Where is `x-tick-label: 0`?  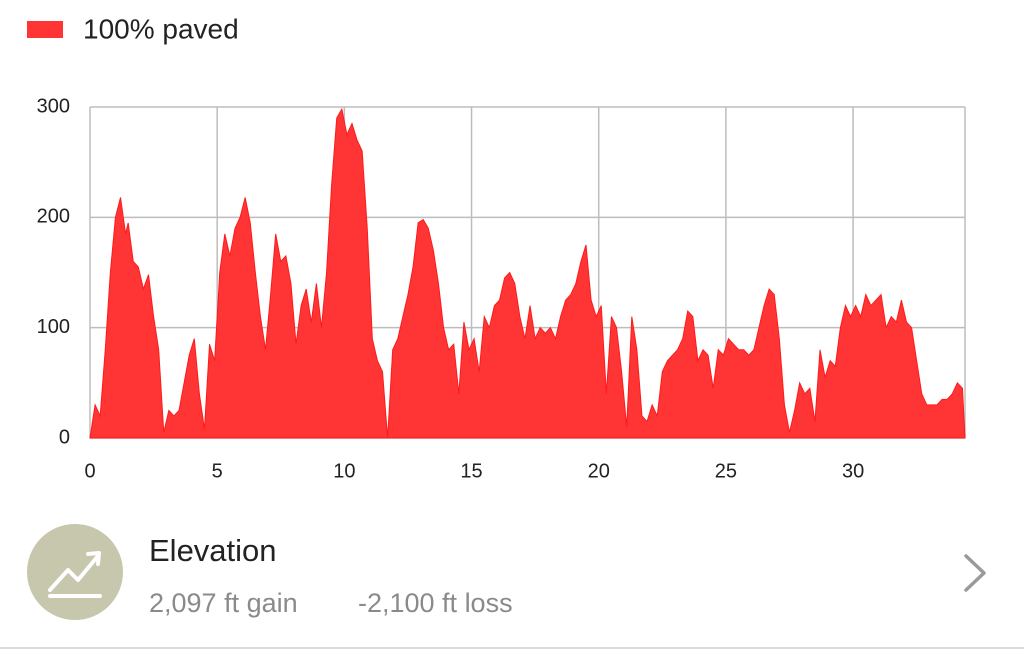
x-tick-label: 0 is located at coordinates (89, 471).